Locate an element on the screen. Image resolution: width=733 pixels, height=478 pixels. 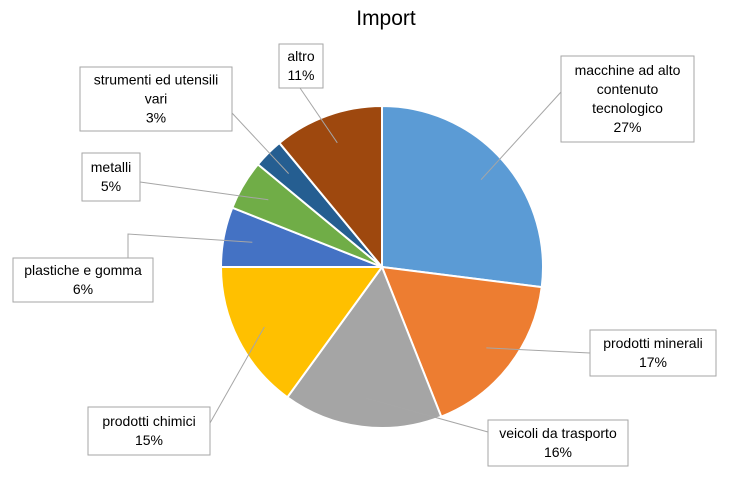
data-label: altro 11% is located at coordinates (301, 66).